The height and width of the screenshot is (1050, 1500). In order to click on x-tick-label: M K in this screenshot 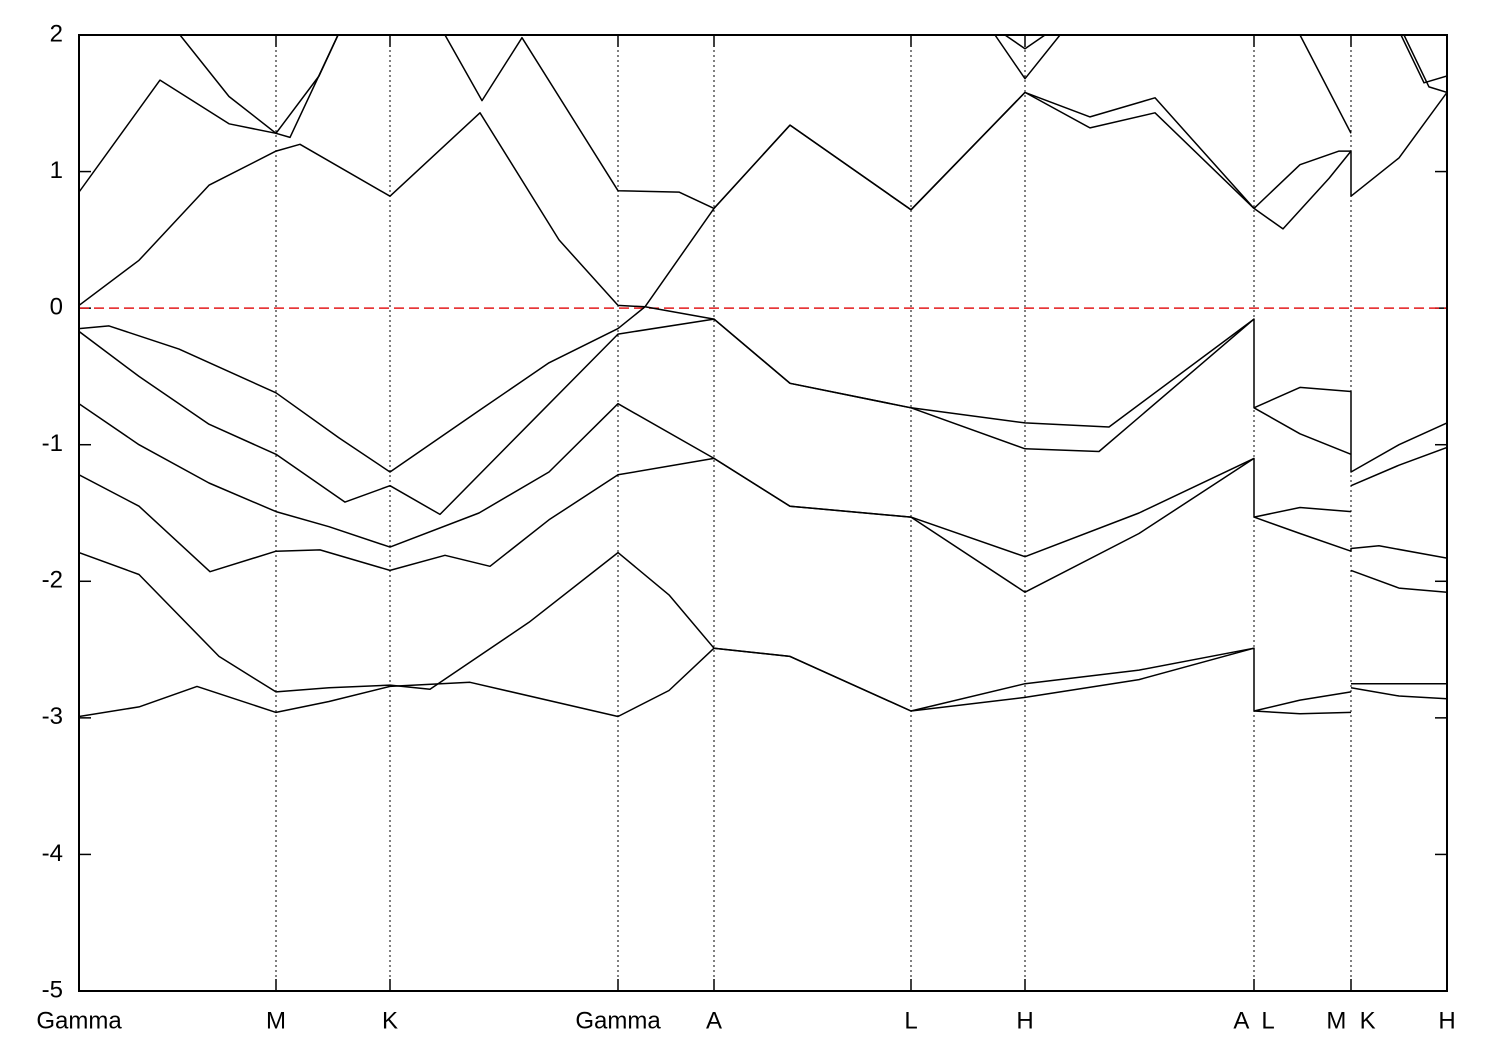, I will do `click(1350, 1020)`.